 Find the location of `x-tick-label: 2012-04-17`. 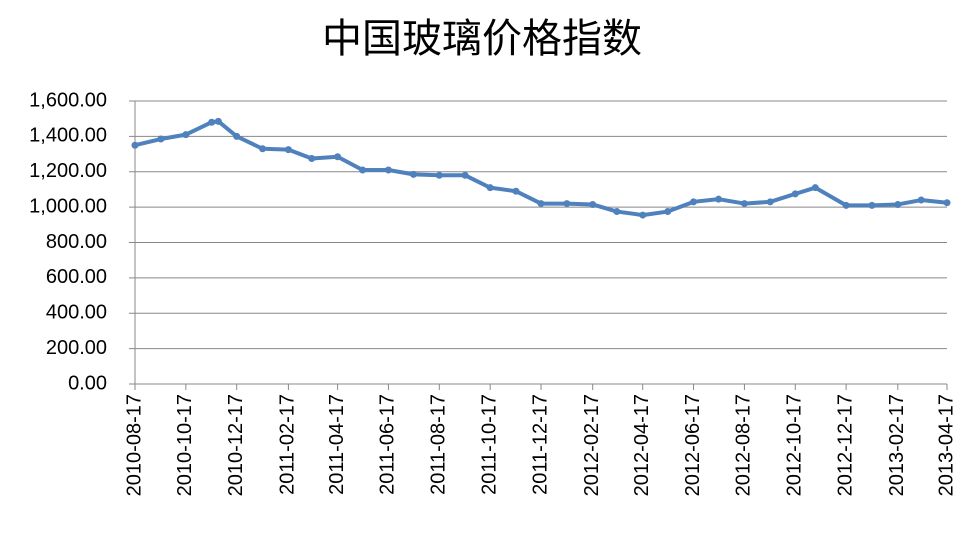

x-tick-label: 2012-04-17 is located at coordinates (642, 445).